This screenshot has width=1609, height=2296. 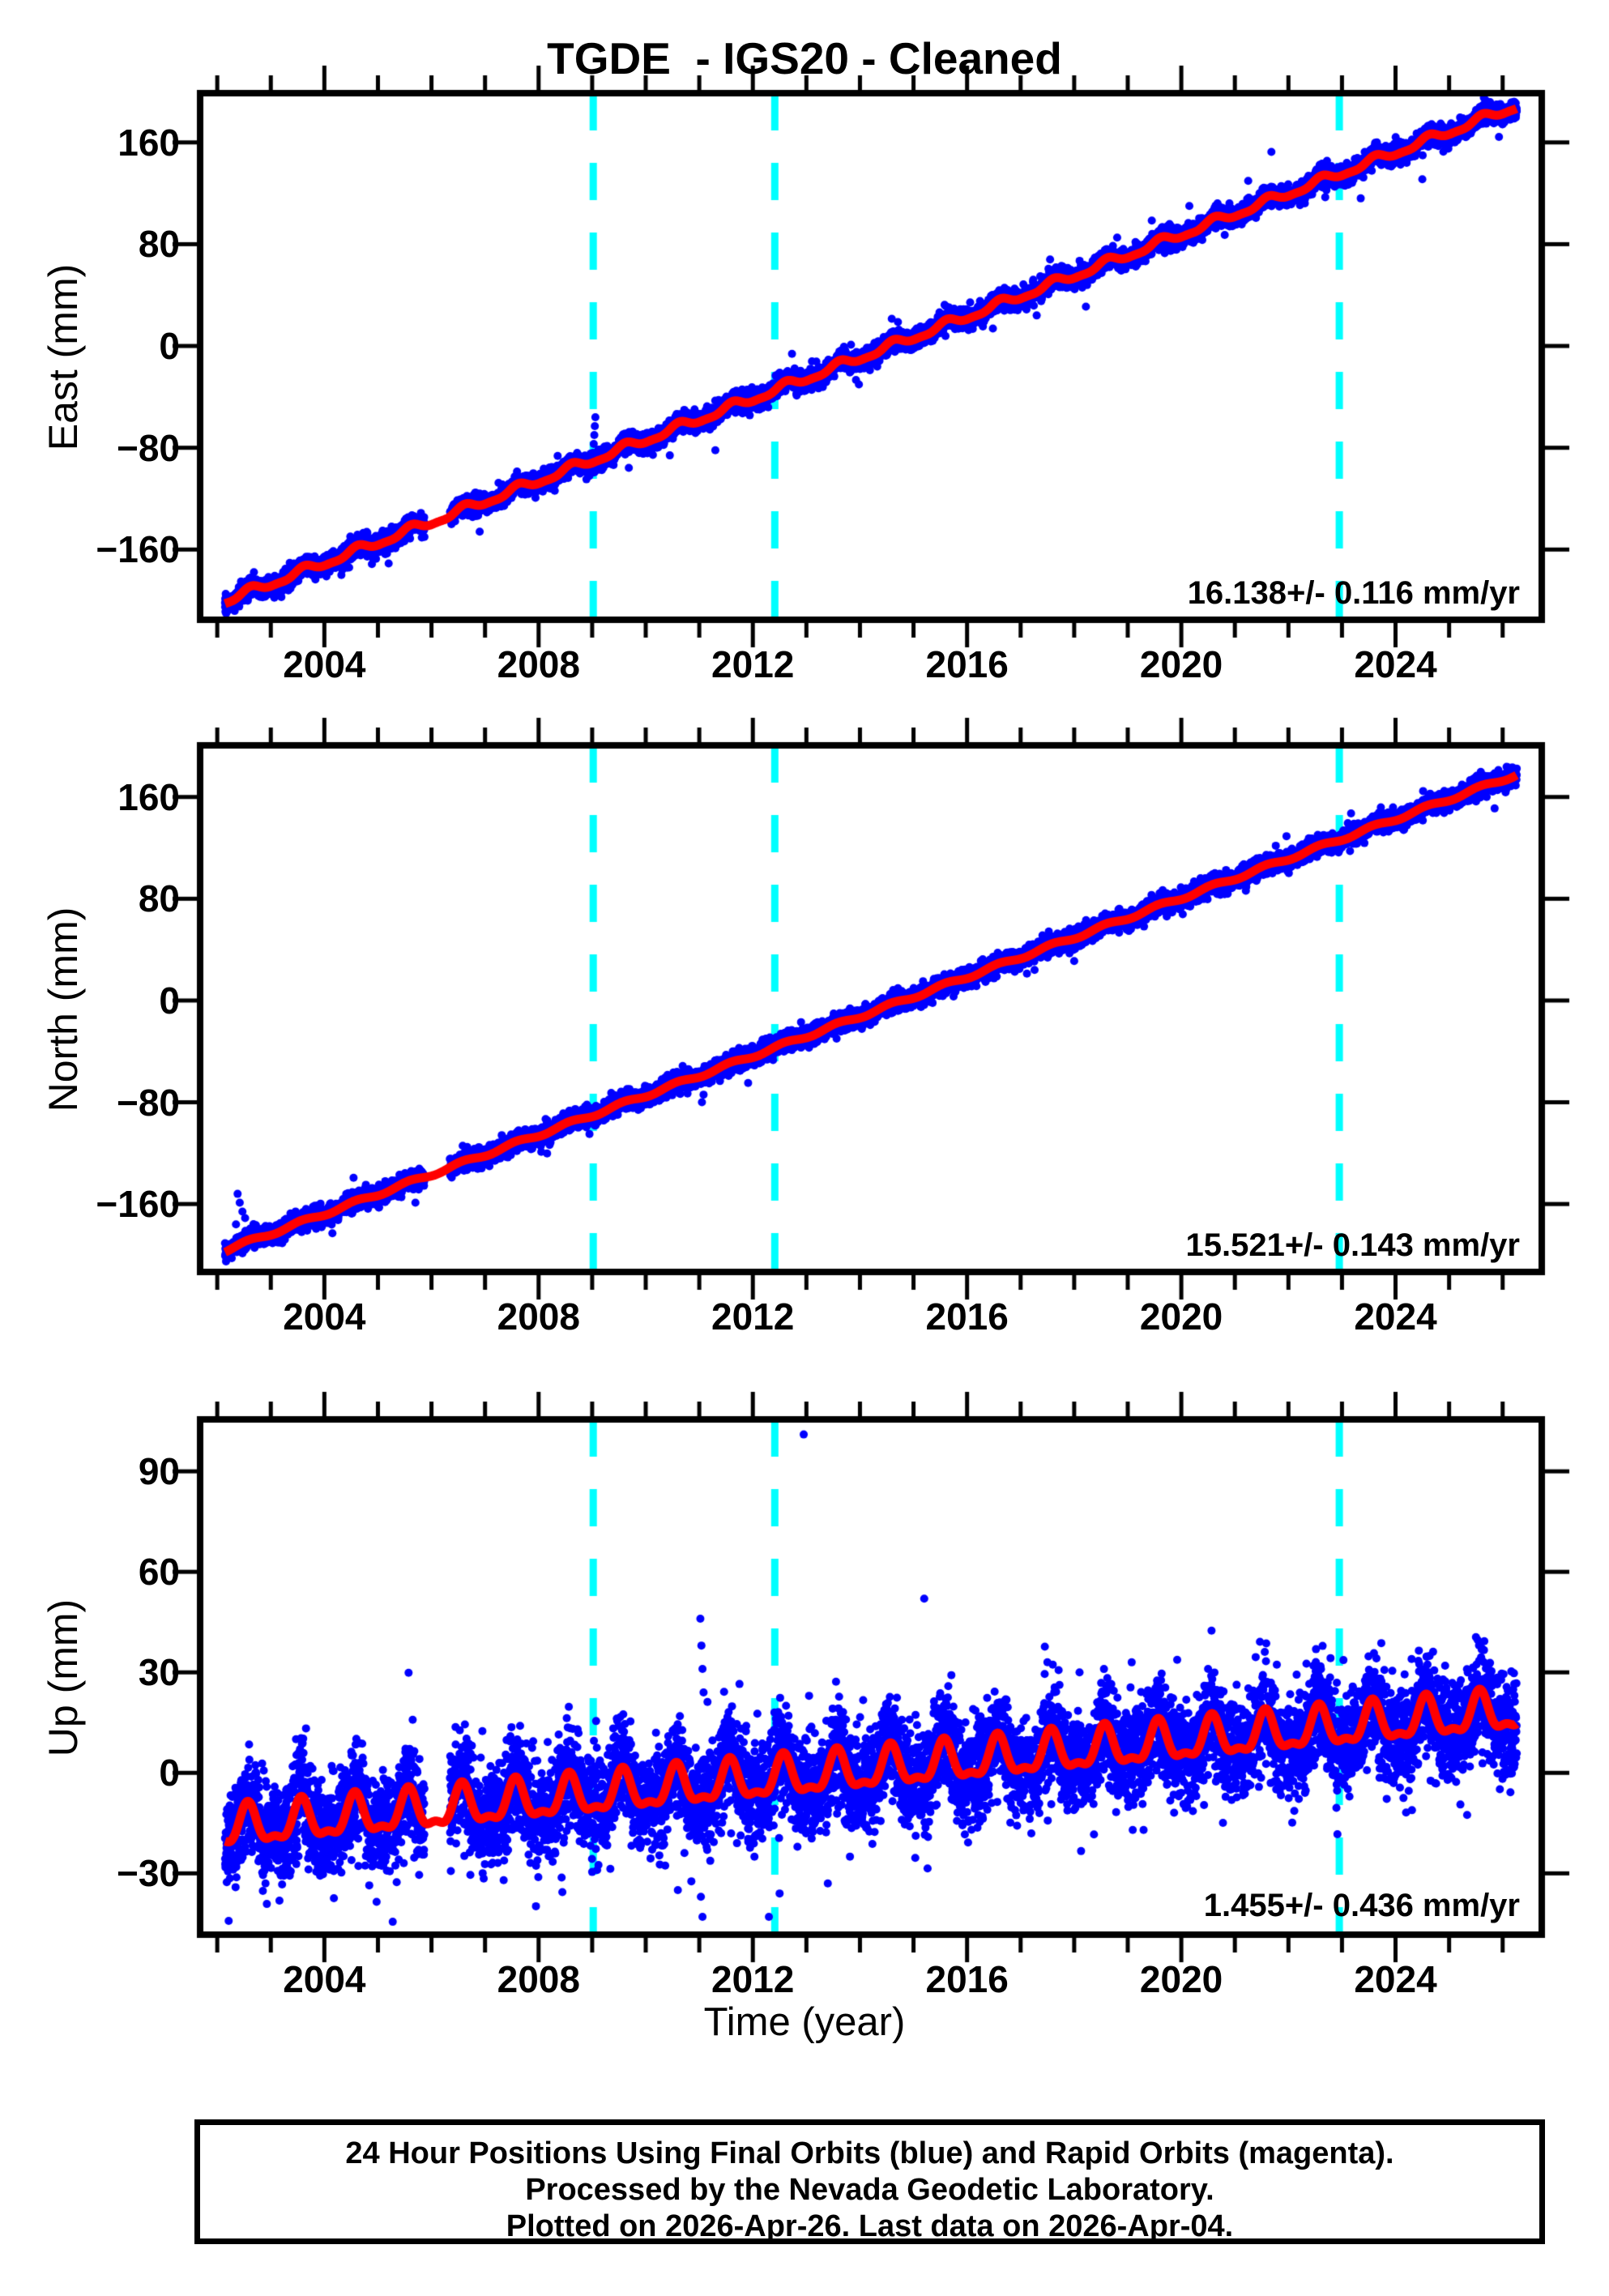 I want to click on x-axis-title: Time (year), so click(x=804, y=2022).